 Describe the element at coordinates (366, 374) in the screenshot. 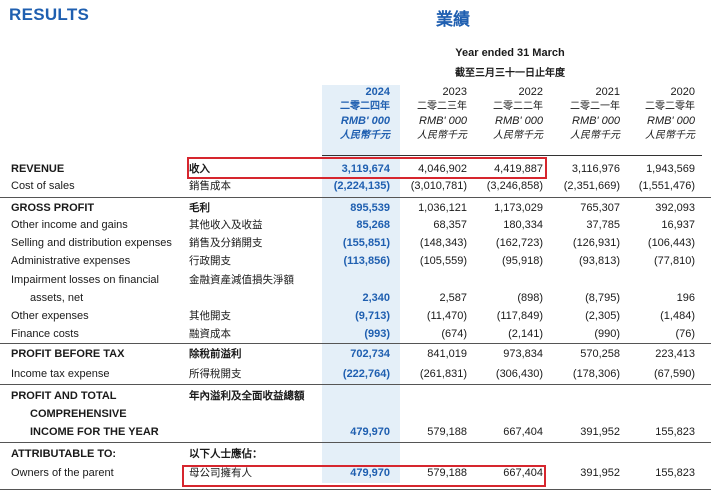

I see `value-cell-2024: (222,764)` at that location.